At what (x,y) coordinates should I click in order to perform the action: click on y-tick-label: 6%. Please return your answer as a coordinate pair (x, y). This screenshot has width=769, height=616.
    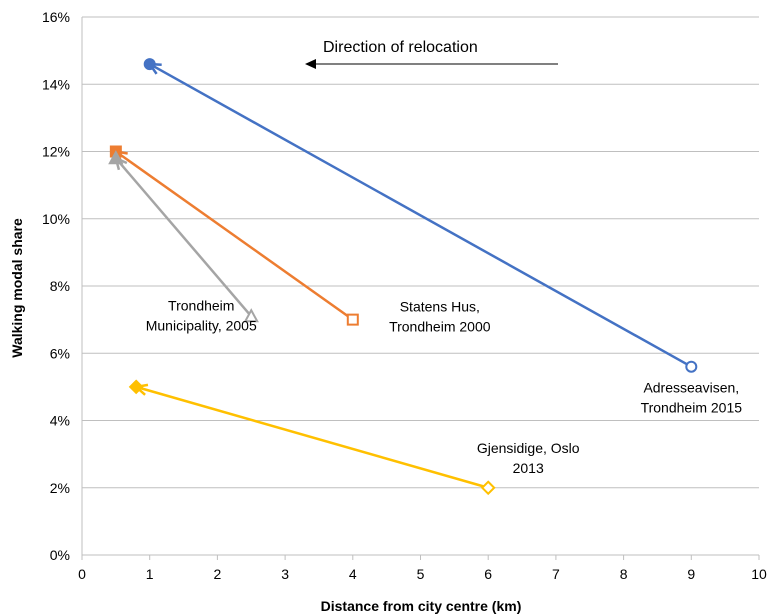
    Looking at the image, I should click on (60, 353).